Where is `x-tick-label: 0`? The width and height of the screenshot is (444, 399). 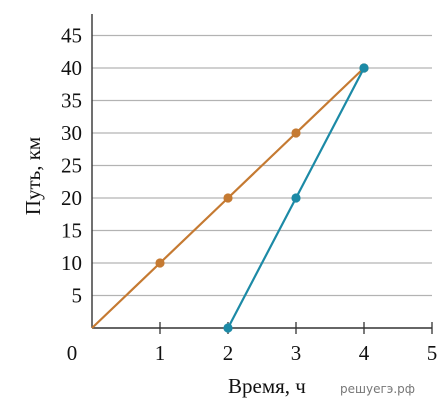
x-tick-label: 0 is located at coordinates (72, 353).